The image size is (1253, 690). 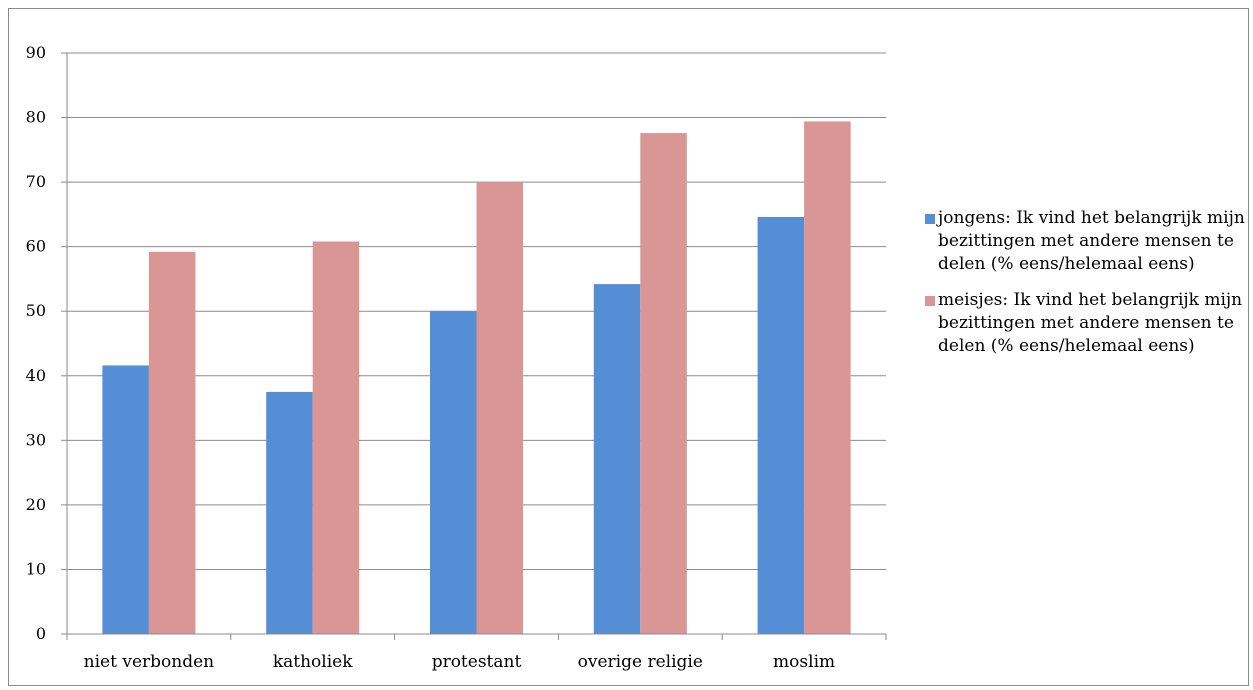 I want to click on y-tick-label: 40, so click(x=36, y=375).